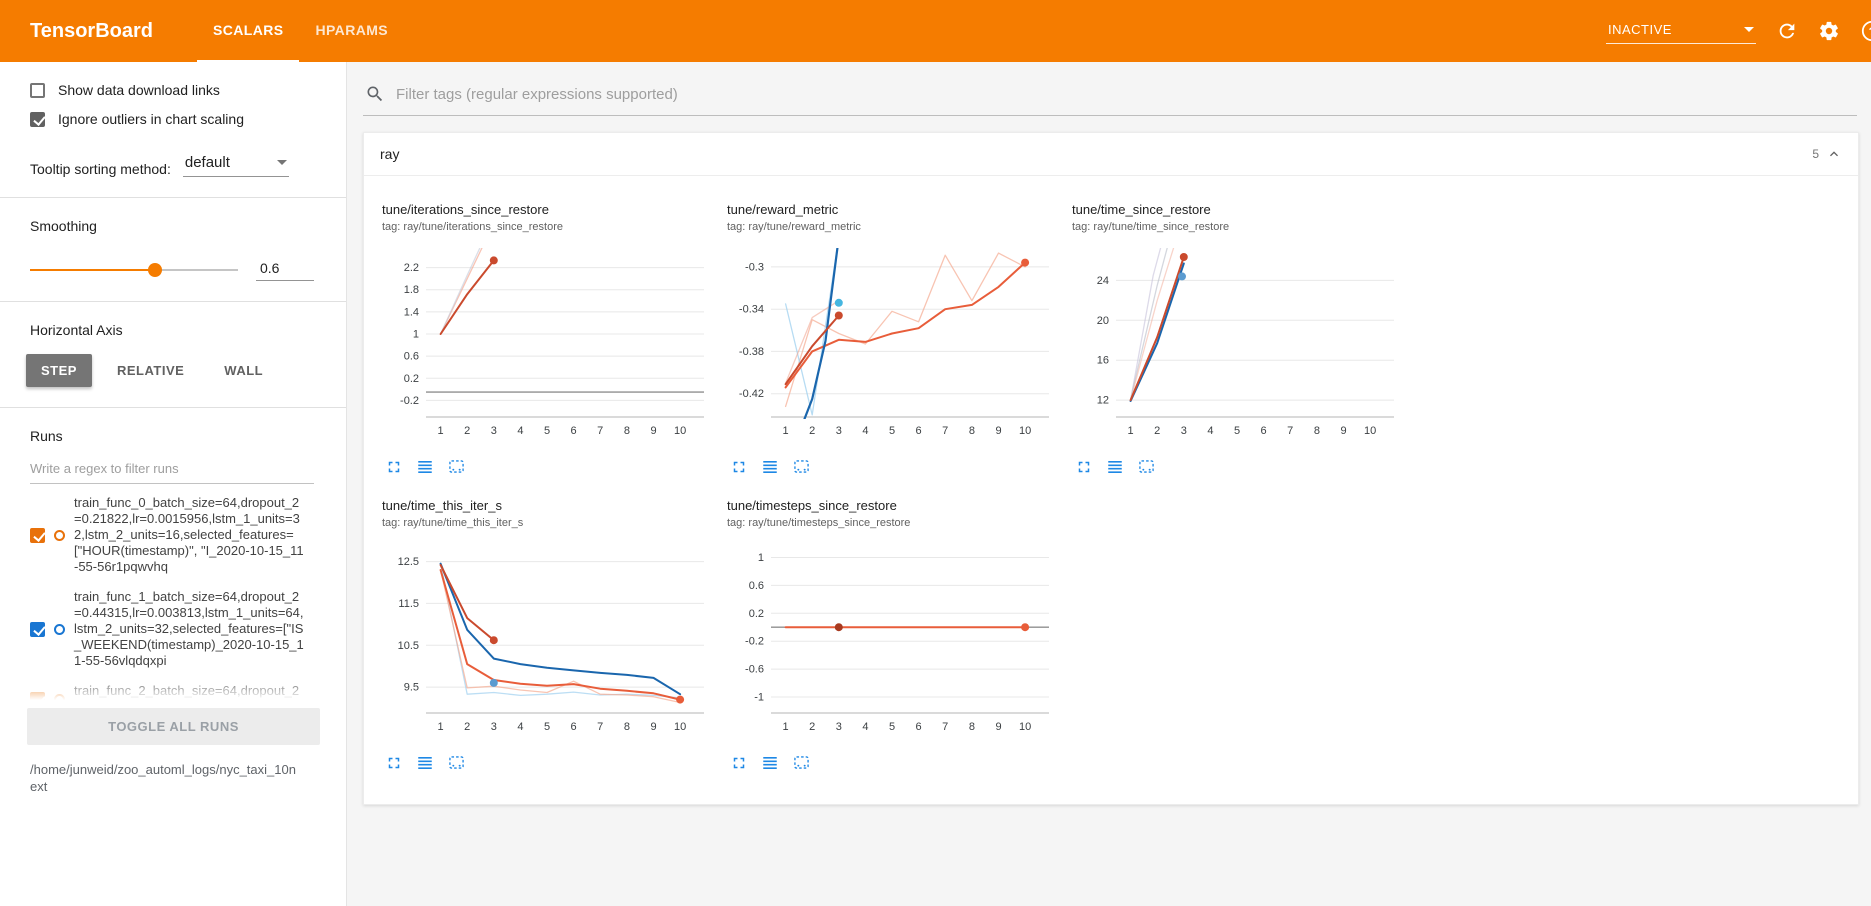 Image resolution: width=1871 pixels, height=906 pixels. I want to click on refresh-icon, so click(1787, 31).